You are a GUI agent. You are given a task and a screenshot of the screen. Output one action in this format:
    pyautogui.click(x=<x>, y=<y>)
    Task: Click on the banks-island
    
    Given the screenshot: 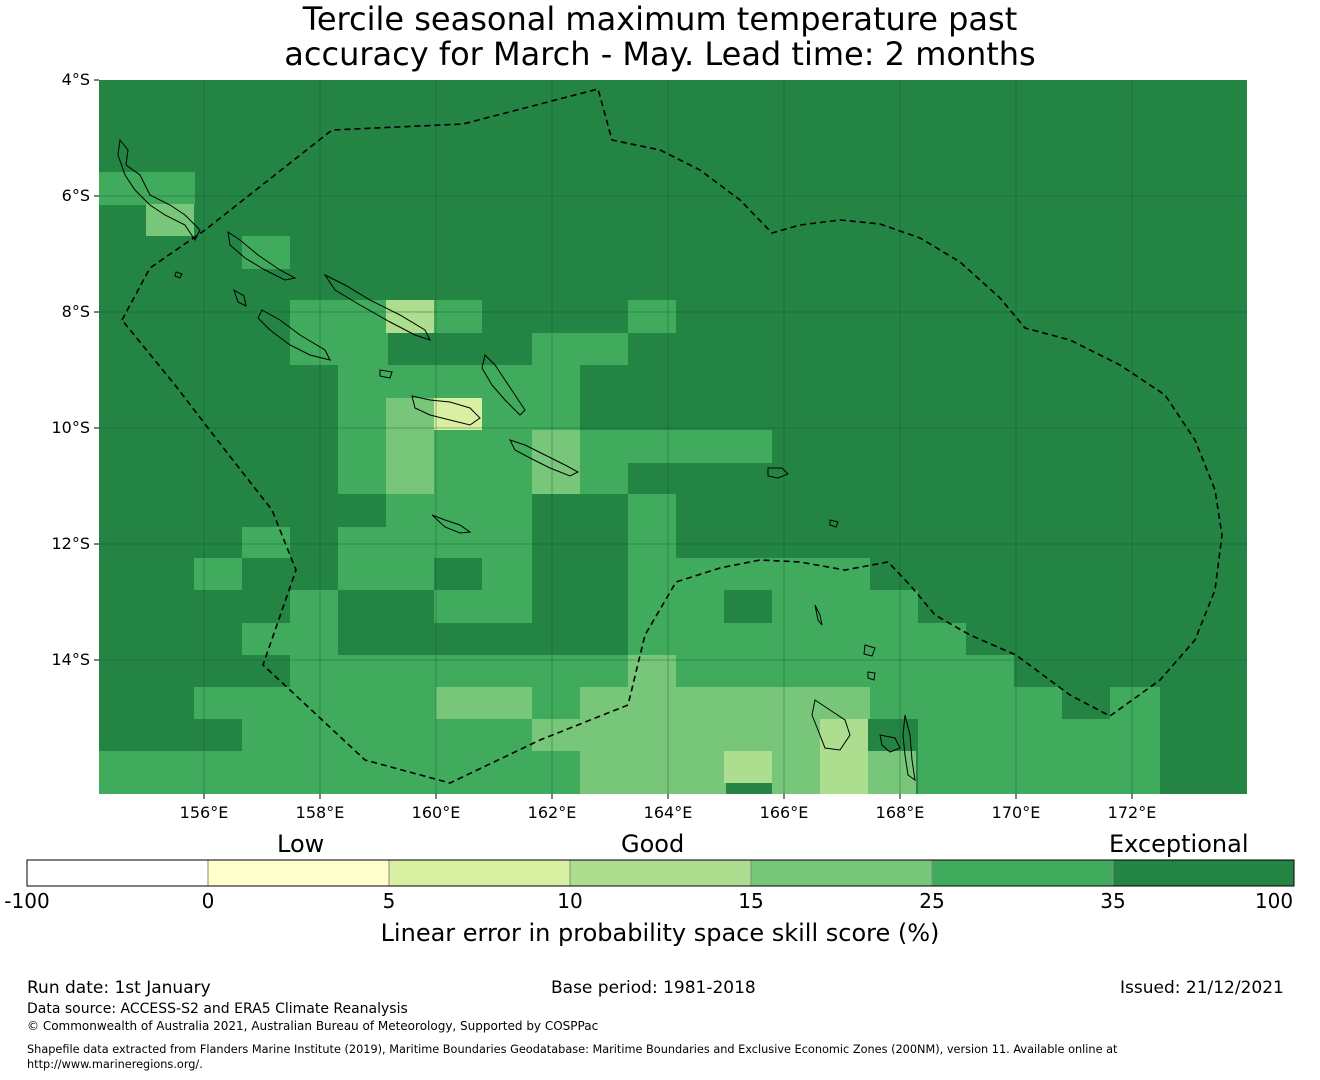 What is the action you would take?
    pyautogui.click(x=869, y=650)
    